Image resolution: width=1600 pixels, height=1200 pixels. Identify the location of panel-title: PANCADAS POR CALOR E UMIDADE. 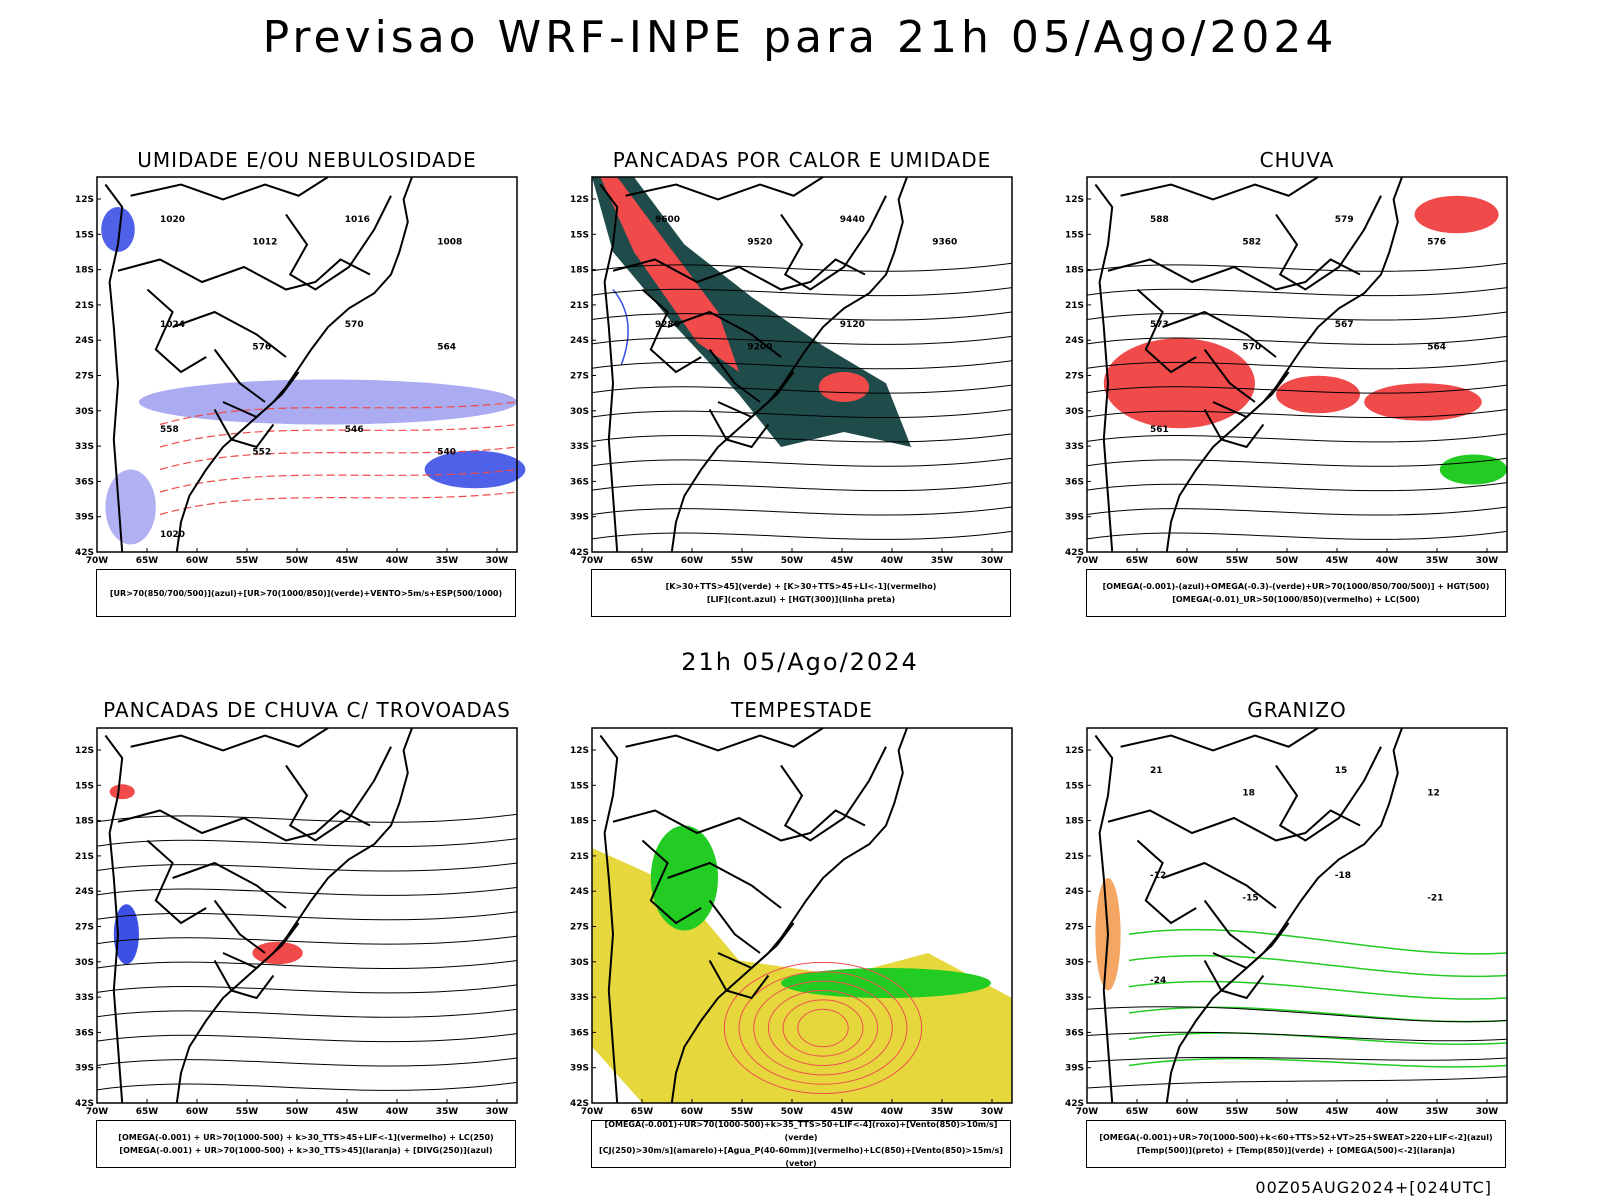
(802, 160).